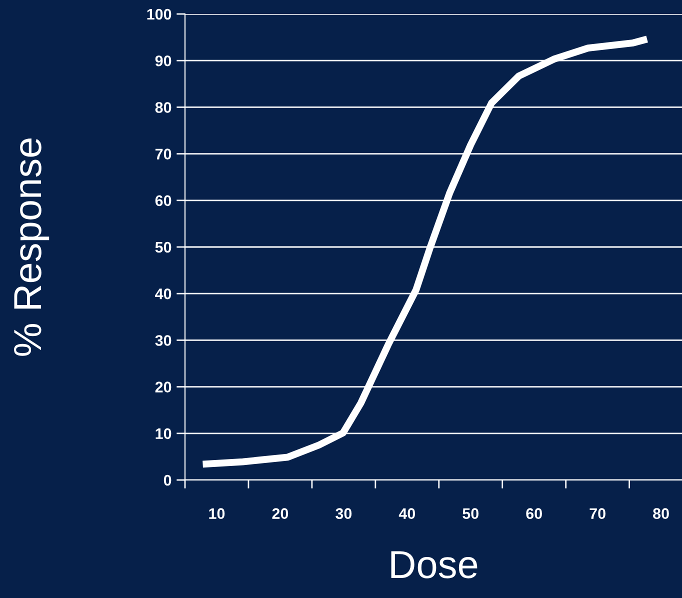  What do you see at coordinates (159, 14) in the screenshot?
I see `y-tick-label: 100` at bounding box center [159, 14].